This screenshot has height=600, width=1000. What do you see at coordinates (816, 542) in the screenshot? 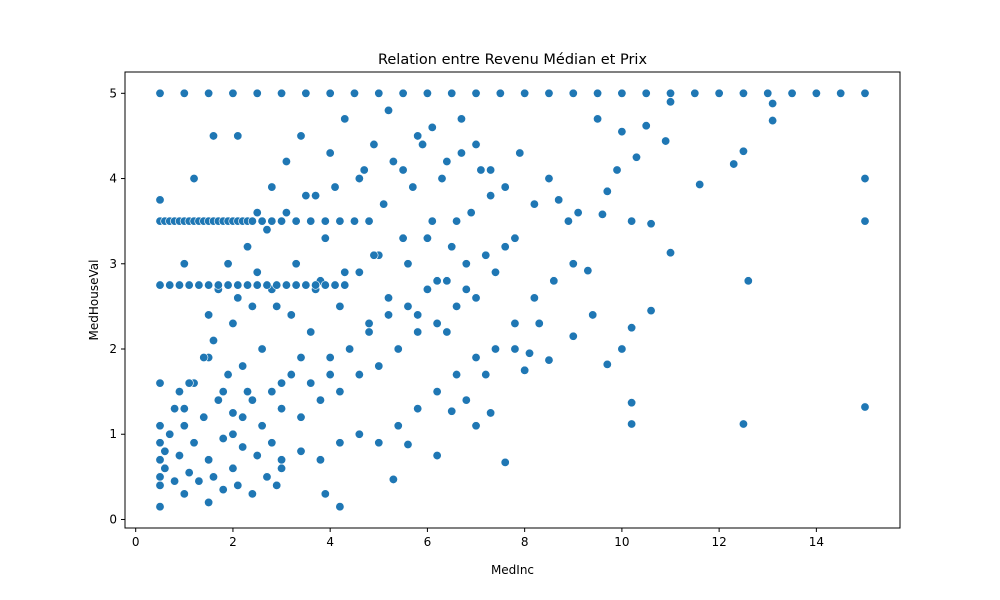
I see `x-tick-label: 14` at bounding box center [816, 542].